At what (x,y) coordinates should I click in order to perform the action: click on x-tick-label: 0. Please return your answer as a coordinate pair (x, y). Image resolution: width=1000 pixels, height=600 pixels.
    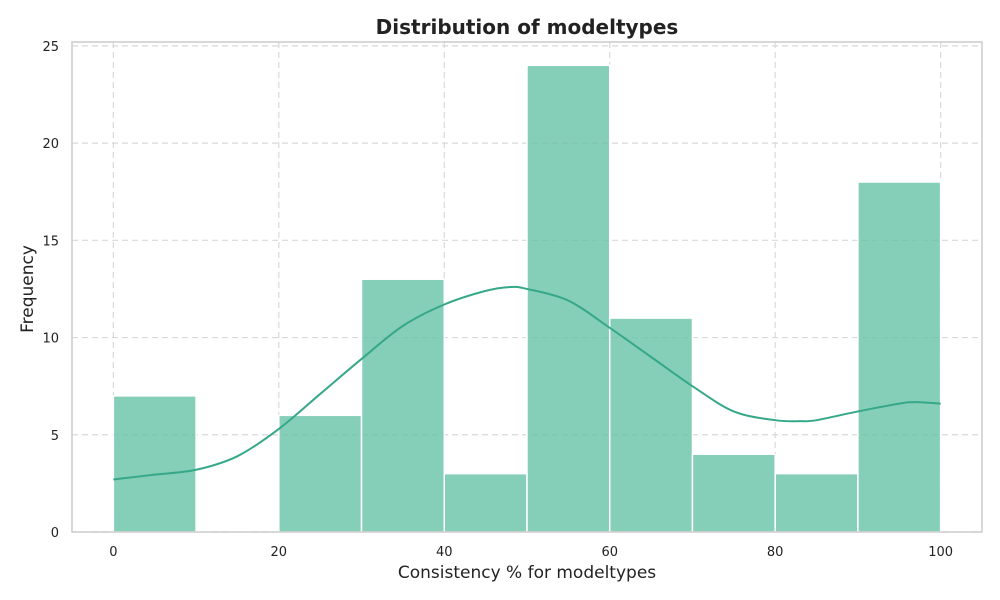
    Looking at the image, I should click on (113, 552).